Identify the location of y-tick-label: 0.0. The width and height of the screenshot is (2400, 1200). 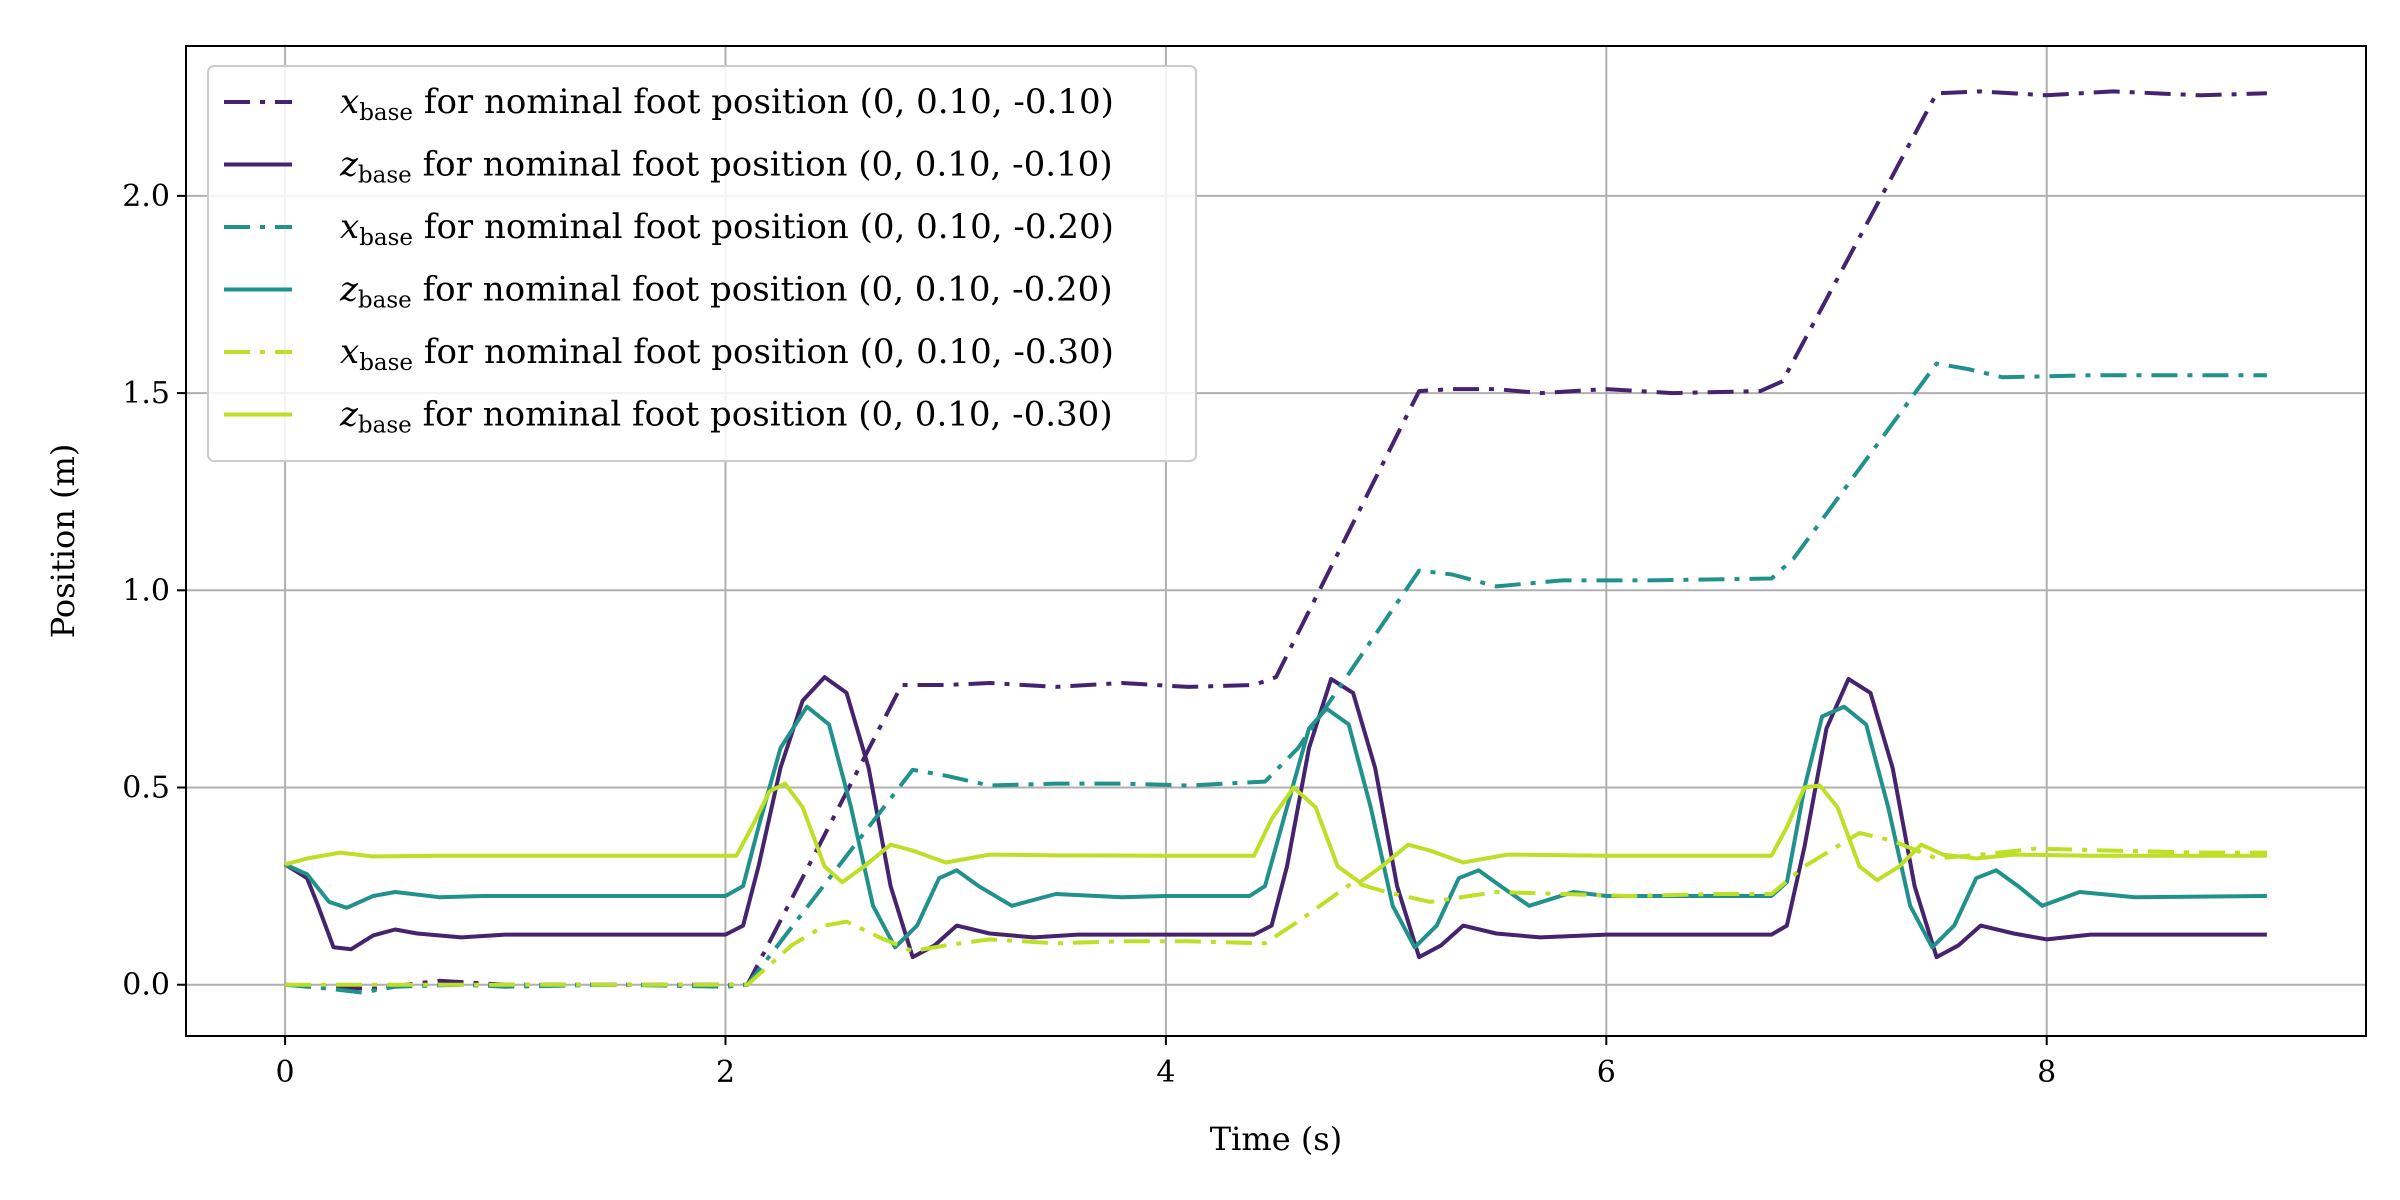
(146, 985).